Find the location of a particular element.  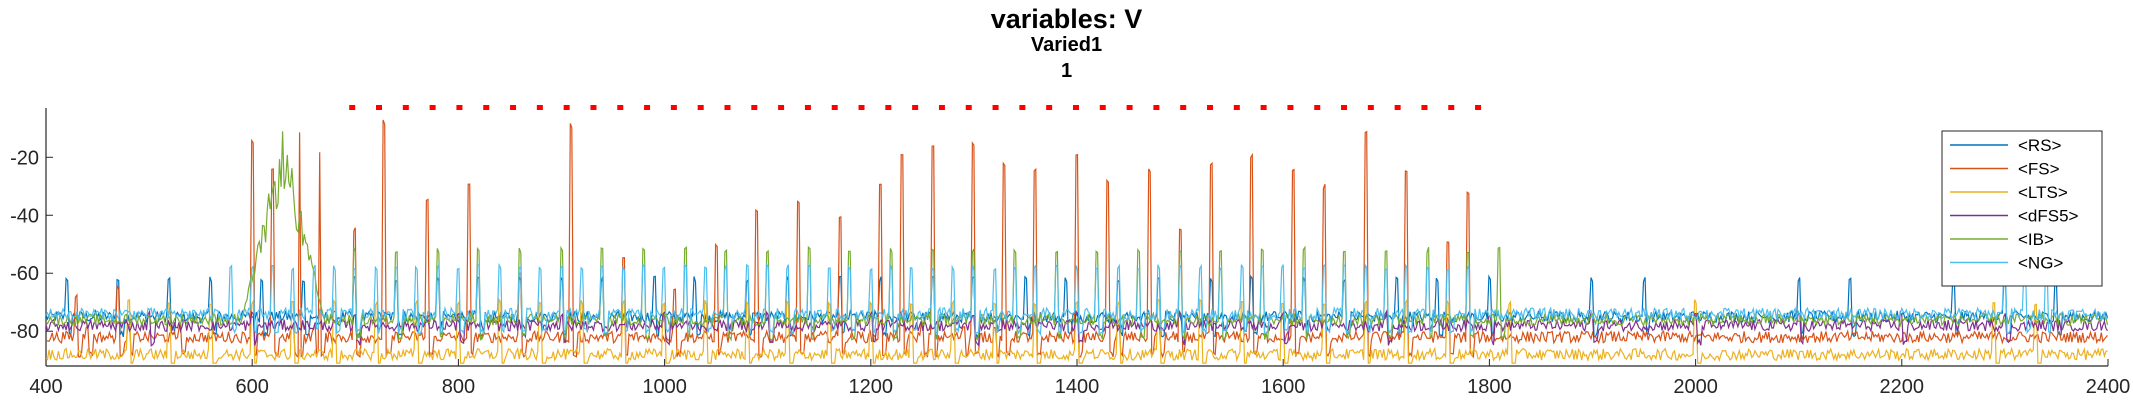

legend-label: <FS> is located at coordinates (2039, 169).